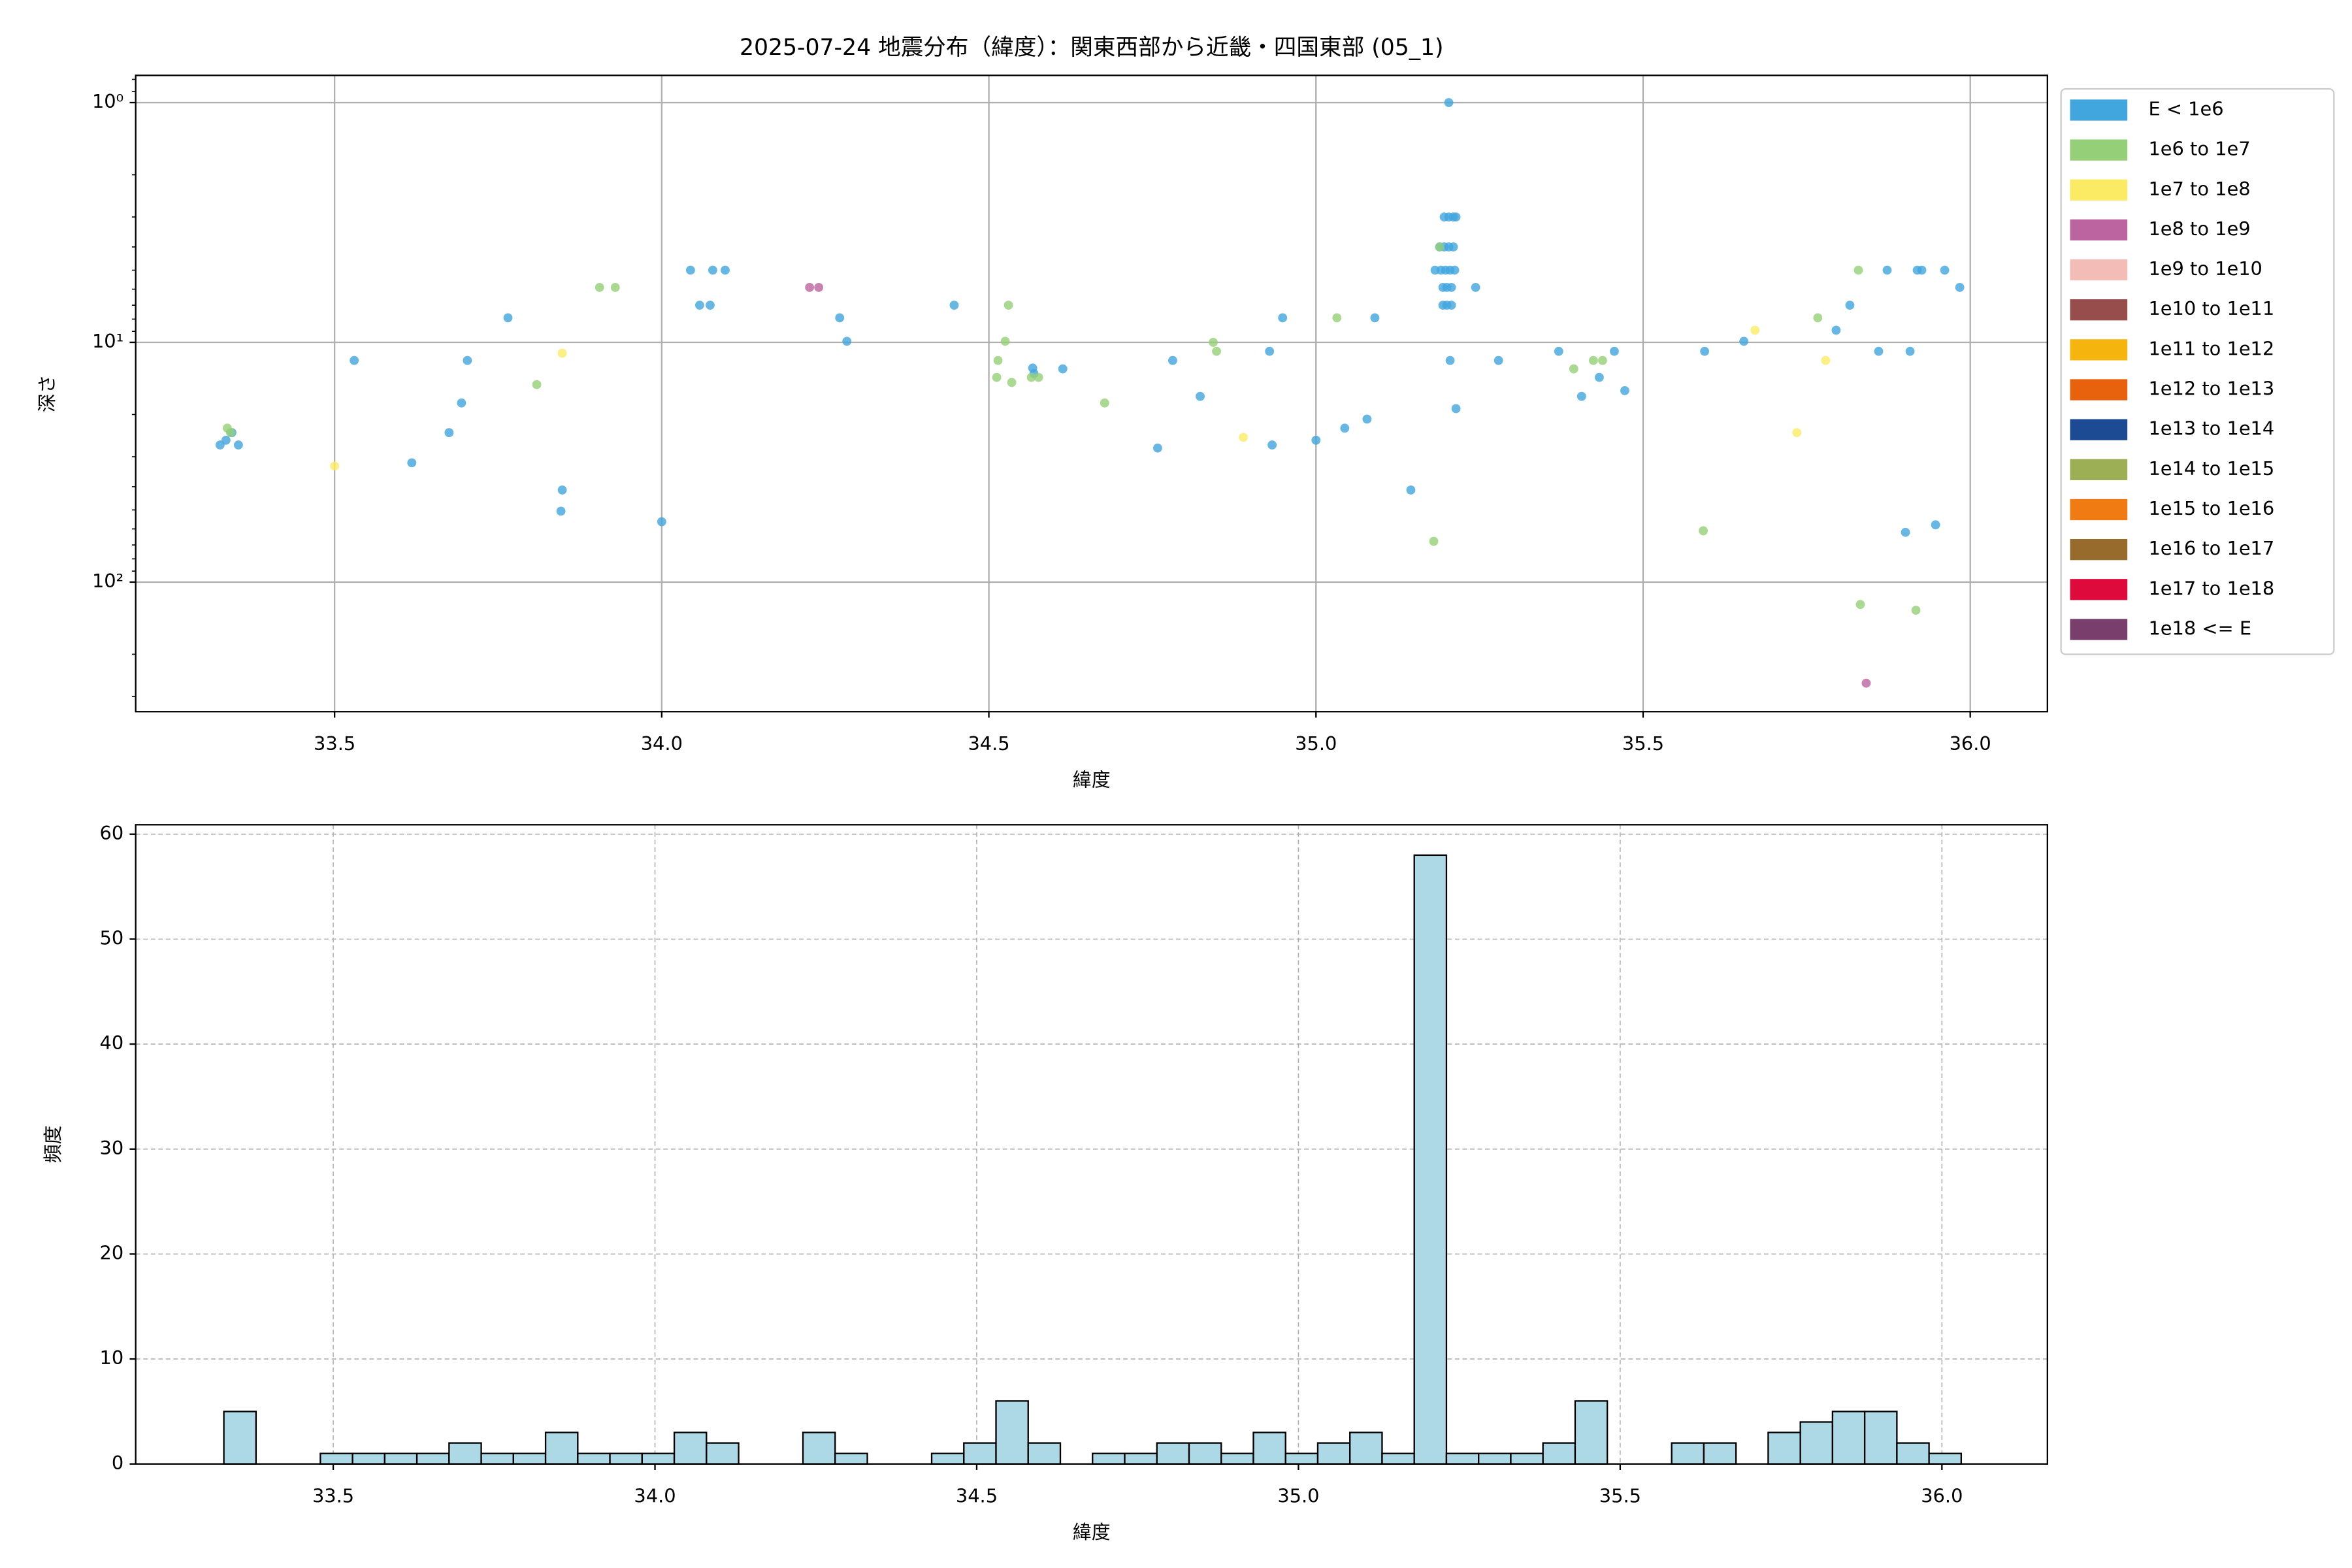 This screenshot has width=2352, height=1568. I want to click on y-tick-label: 10⁰, so click(107, 101).